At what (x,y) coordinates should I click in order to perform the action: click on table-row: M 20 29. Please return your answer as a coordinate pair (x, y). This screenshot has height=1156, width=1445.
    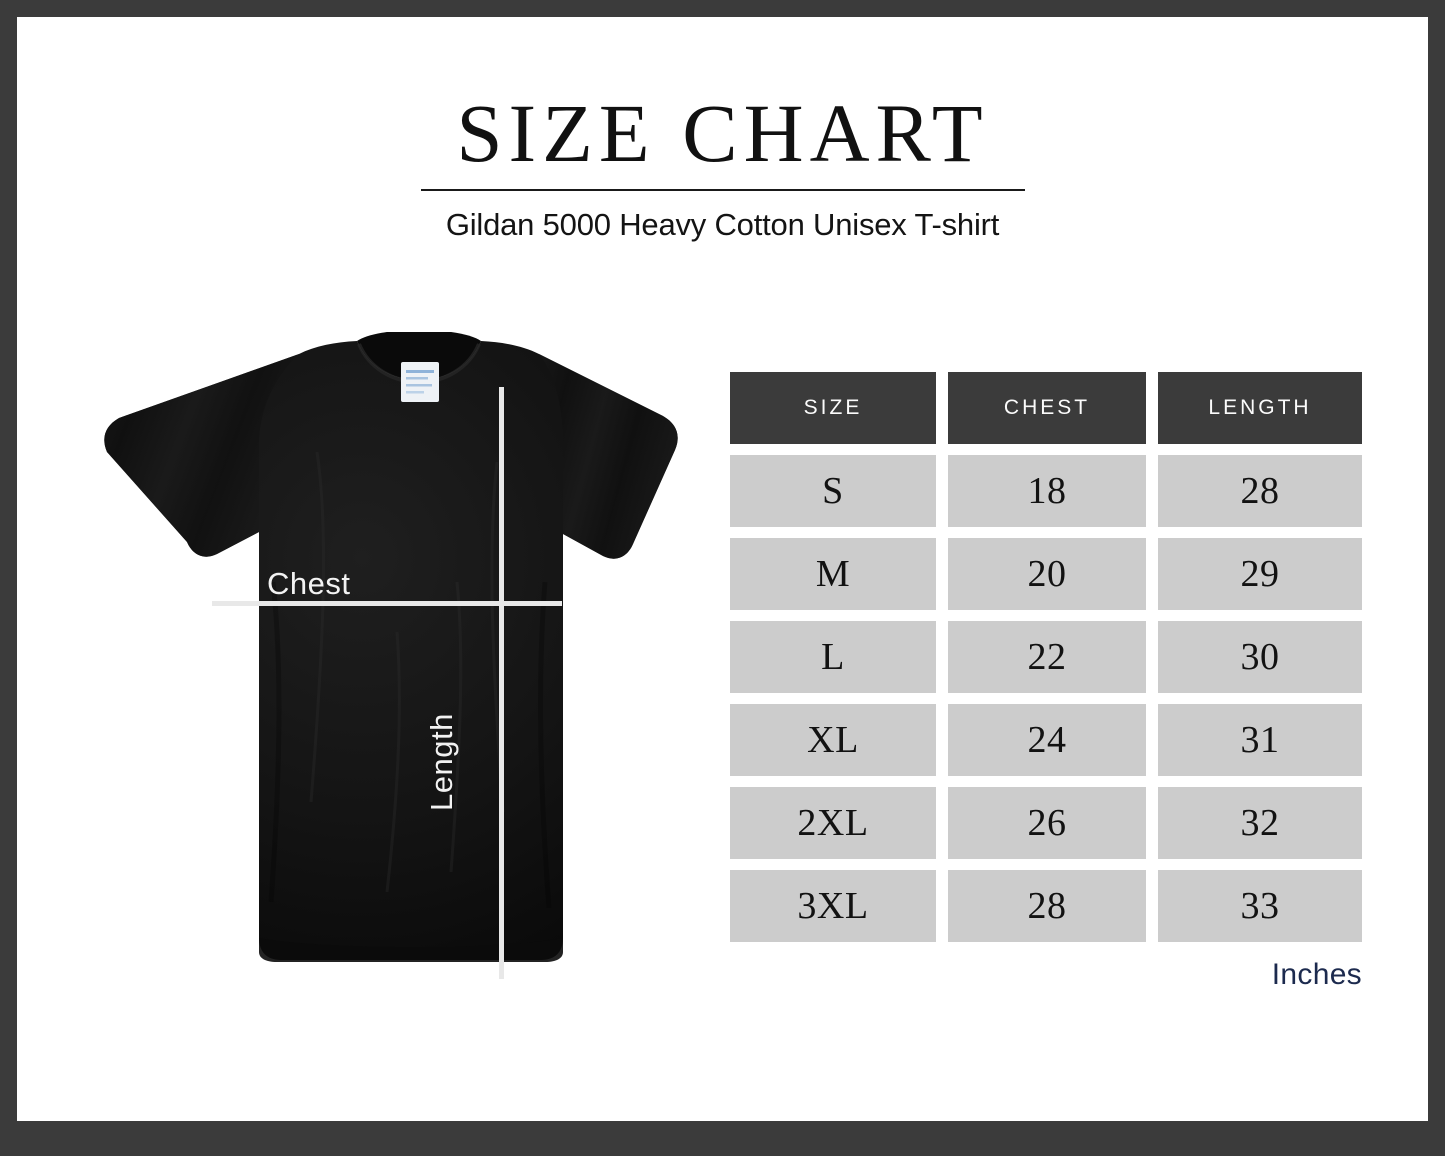
    Looking at the image, I should click on (1046, 574).